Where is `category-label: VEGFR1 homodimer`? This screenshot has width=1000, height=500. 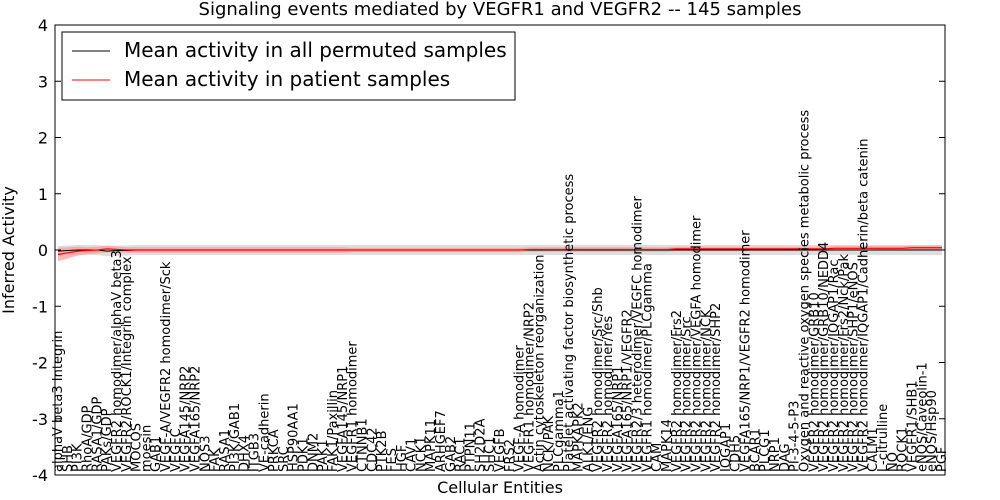
category-label: VEGFR1 homodimer is located at coordinates (353, 406).